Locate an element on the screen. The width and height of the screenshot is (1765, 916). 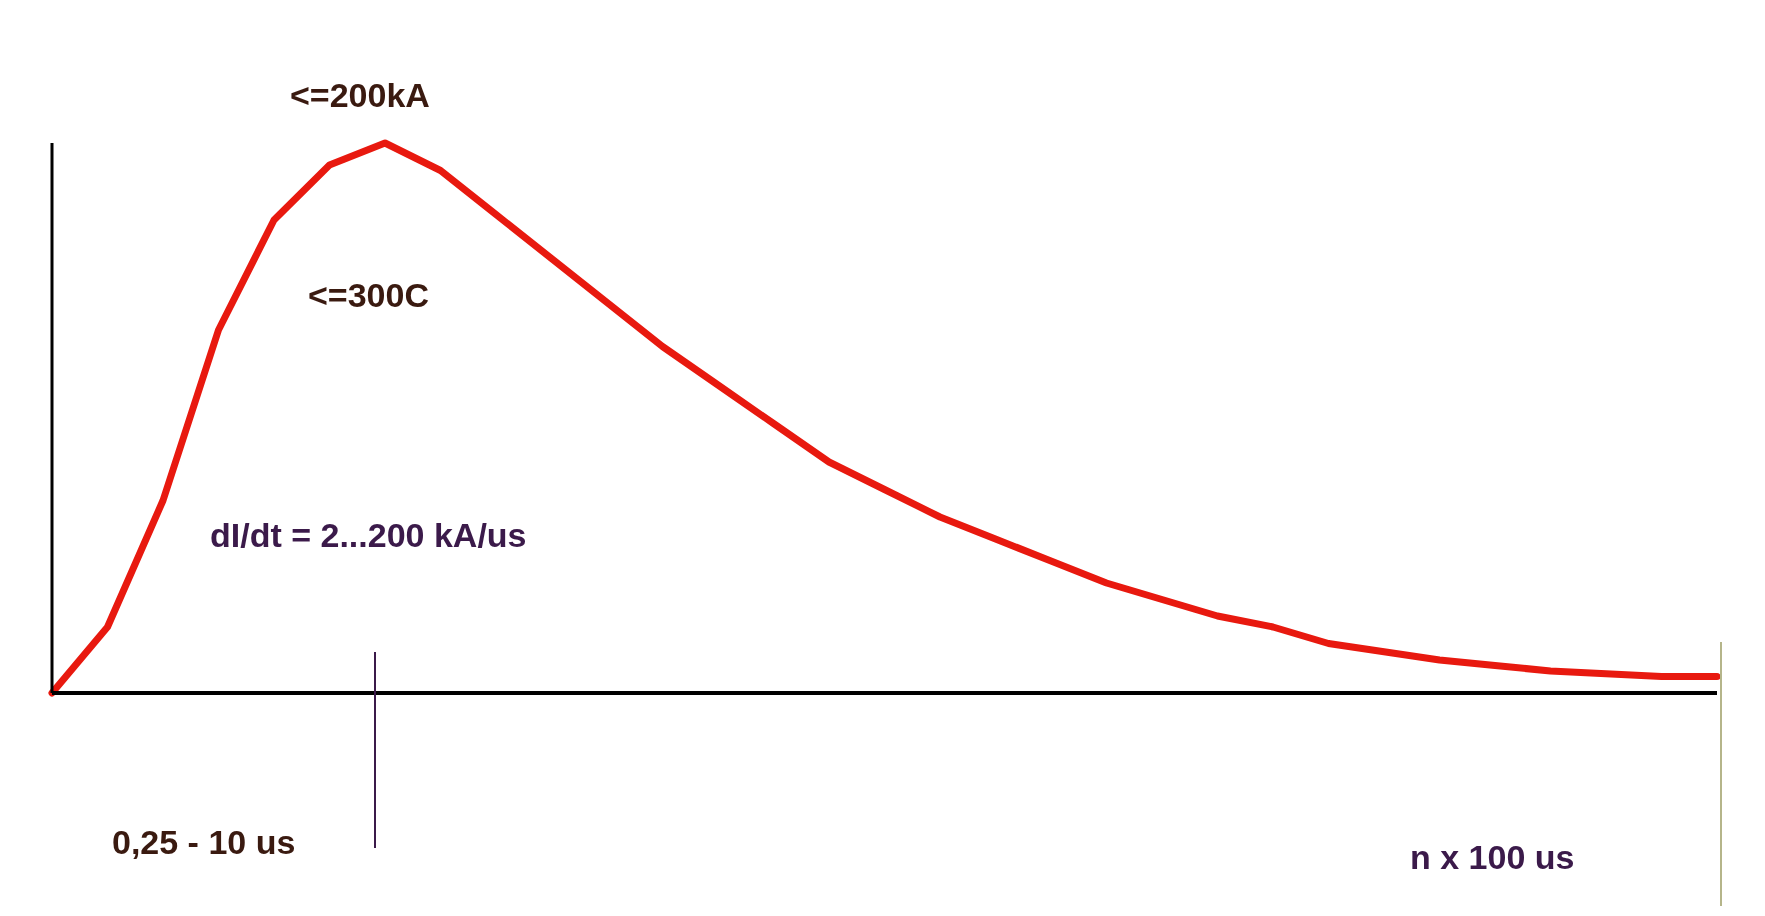
text: <=200kA is located at coordinates (360, 95).